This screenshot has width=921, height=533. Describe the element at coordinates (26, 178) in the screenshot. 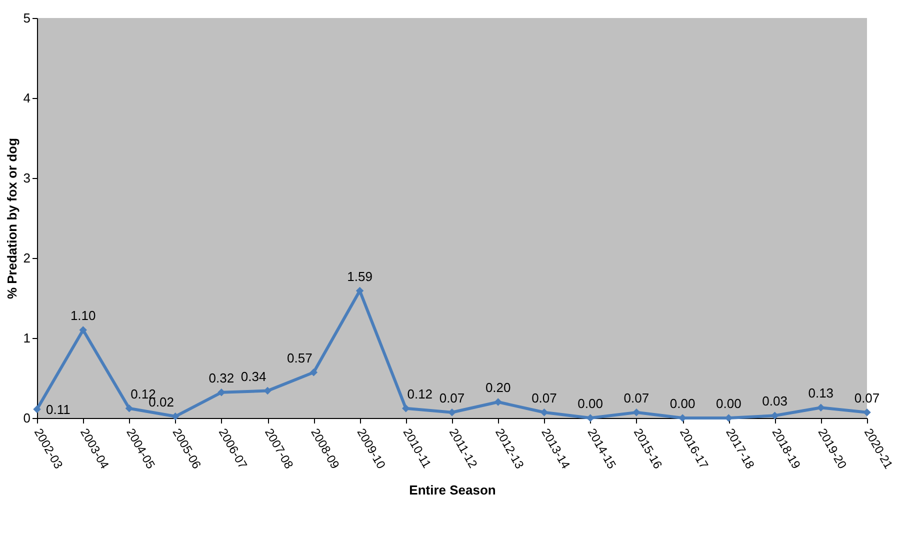

I see `y-tick-label: 3` at that location.